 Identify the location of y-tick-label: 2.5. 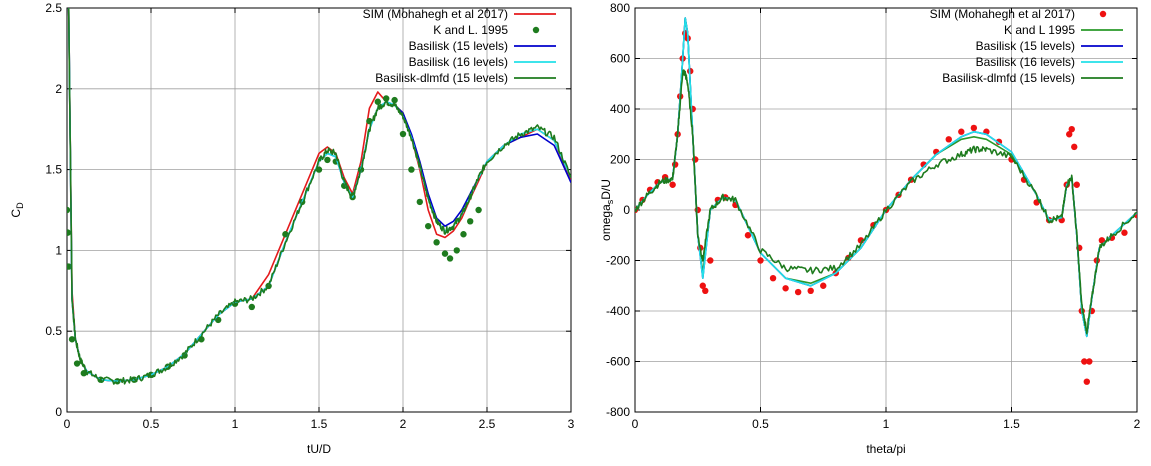
(53, 8).